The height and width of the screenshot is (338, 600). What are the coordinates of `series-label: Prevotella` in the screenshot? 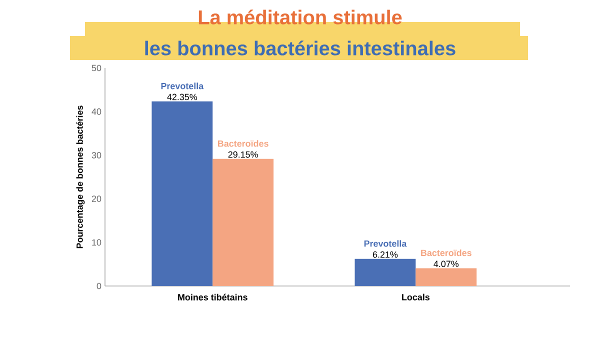 It's located at (182, 86).